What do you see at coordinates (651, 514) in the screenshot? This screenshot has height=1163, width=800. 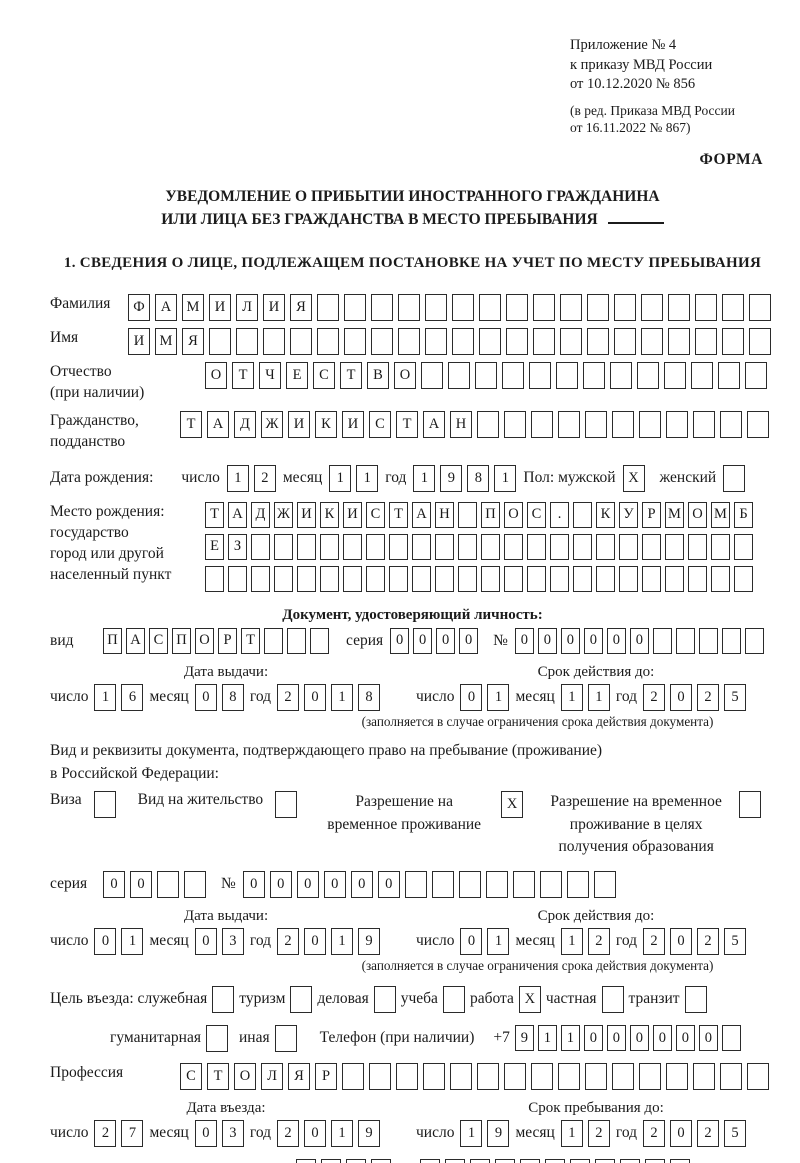 I see `char-box: Р` at bounding box center [651, 514].